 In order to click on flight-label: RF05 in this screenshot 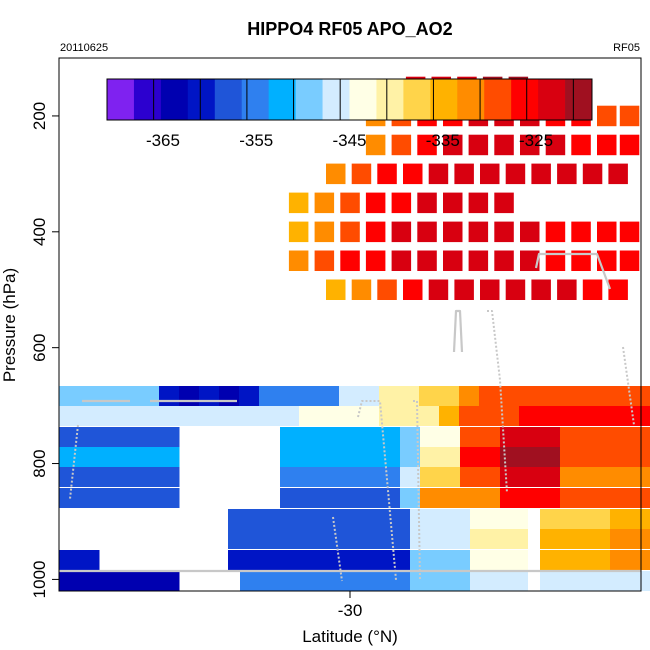, I will do `click(626, 48)`.